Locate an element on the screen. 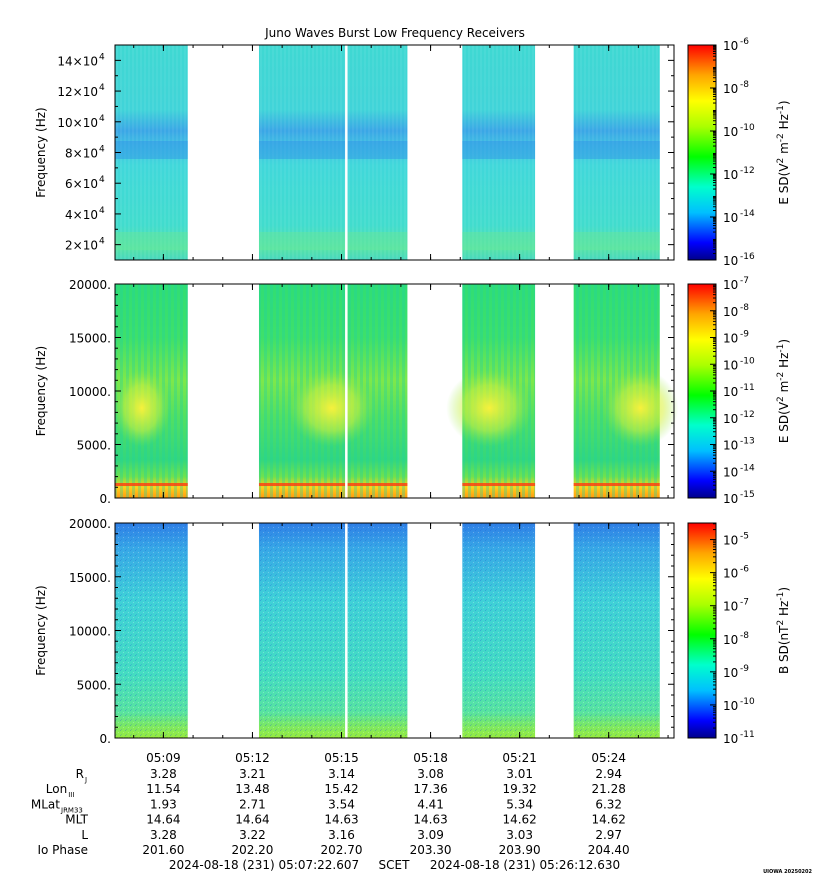 This screenshot has width=815, height=880. ephemeris-value: 15.42 is located at coordinates (341, 789).